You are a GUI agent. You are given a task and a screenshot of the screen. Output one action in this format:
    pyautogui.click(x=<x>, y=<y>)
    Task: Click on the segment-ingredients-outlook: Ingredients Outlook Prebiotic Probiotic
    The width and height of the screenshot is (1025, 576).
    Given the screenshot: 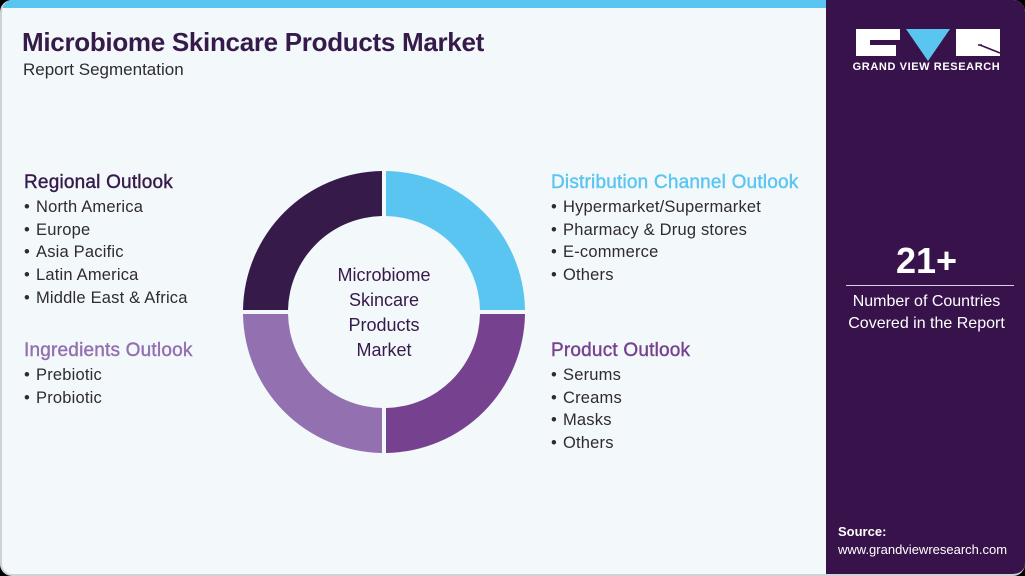 What is the action you would take?
    pyautogui.click(x=108, y=374)
    